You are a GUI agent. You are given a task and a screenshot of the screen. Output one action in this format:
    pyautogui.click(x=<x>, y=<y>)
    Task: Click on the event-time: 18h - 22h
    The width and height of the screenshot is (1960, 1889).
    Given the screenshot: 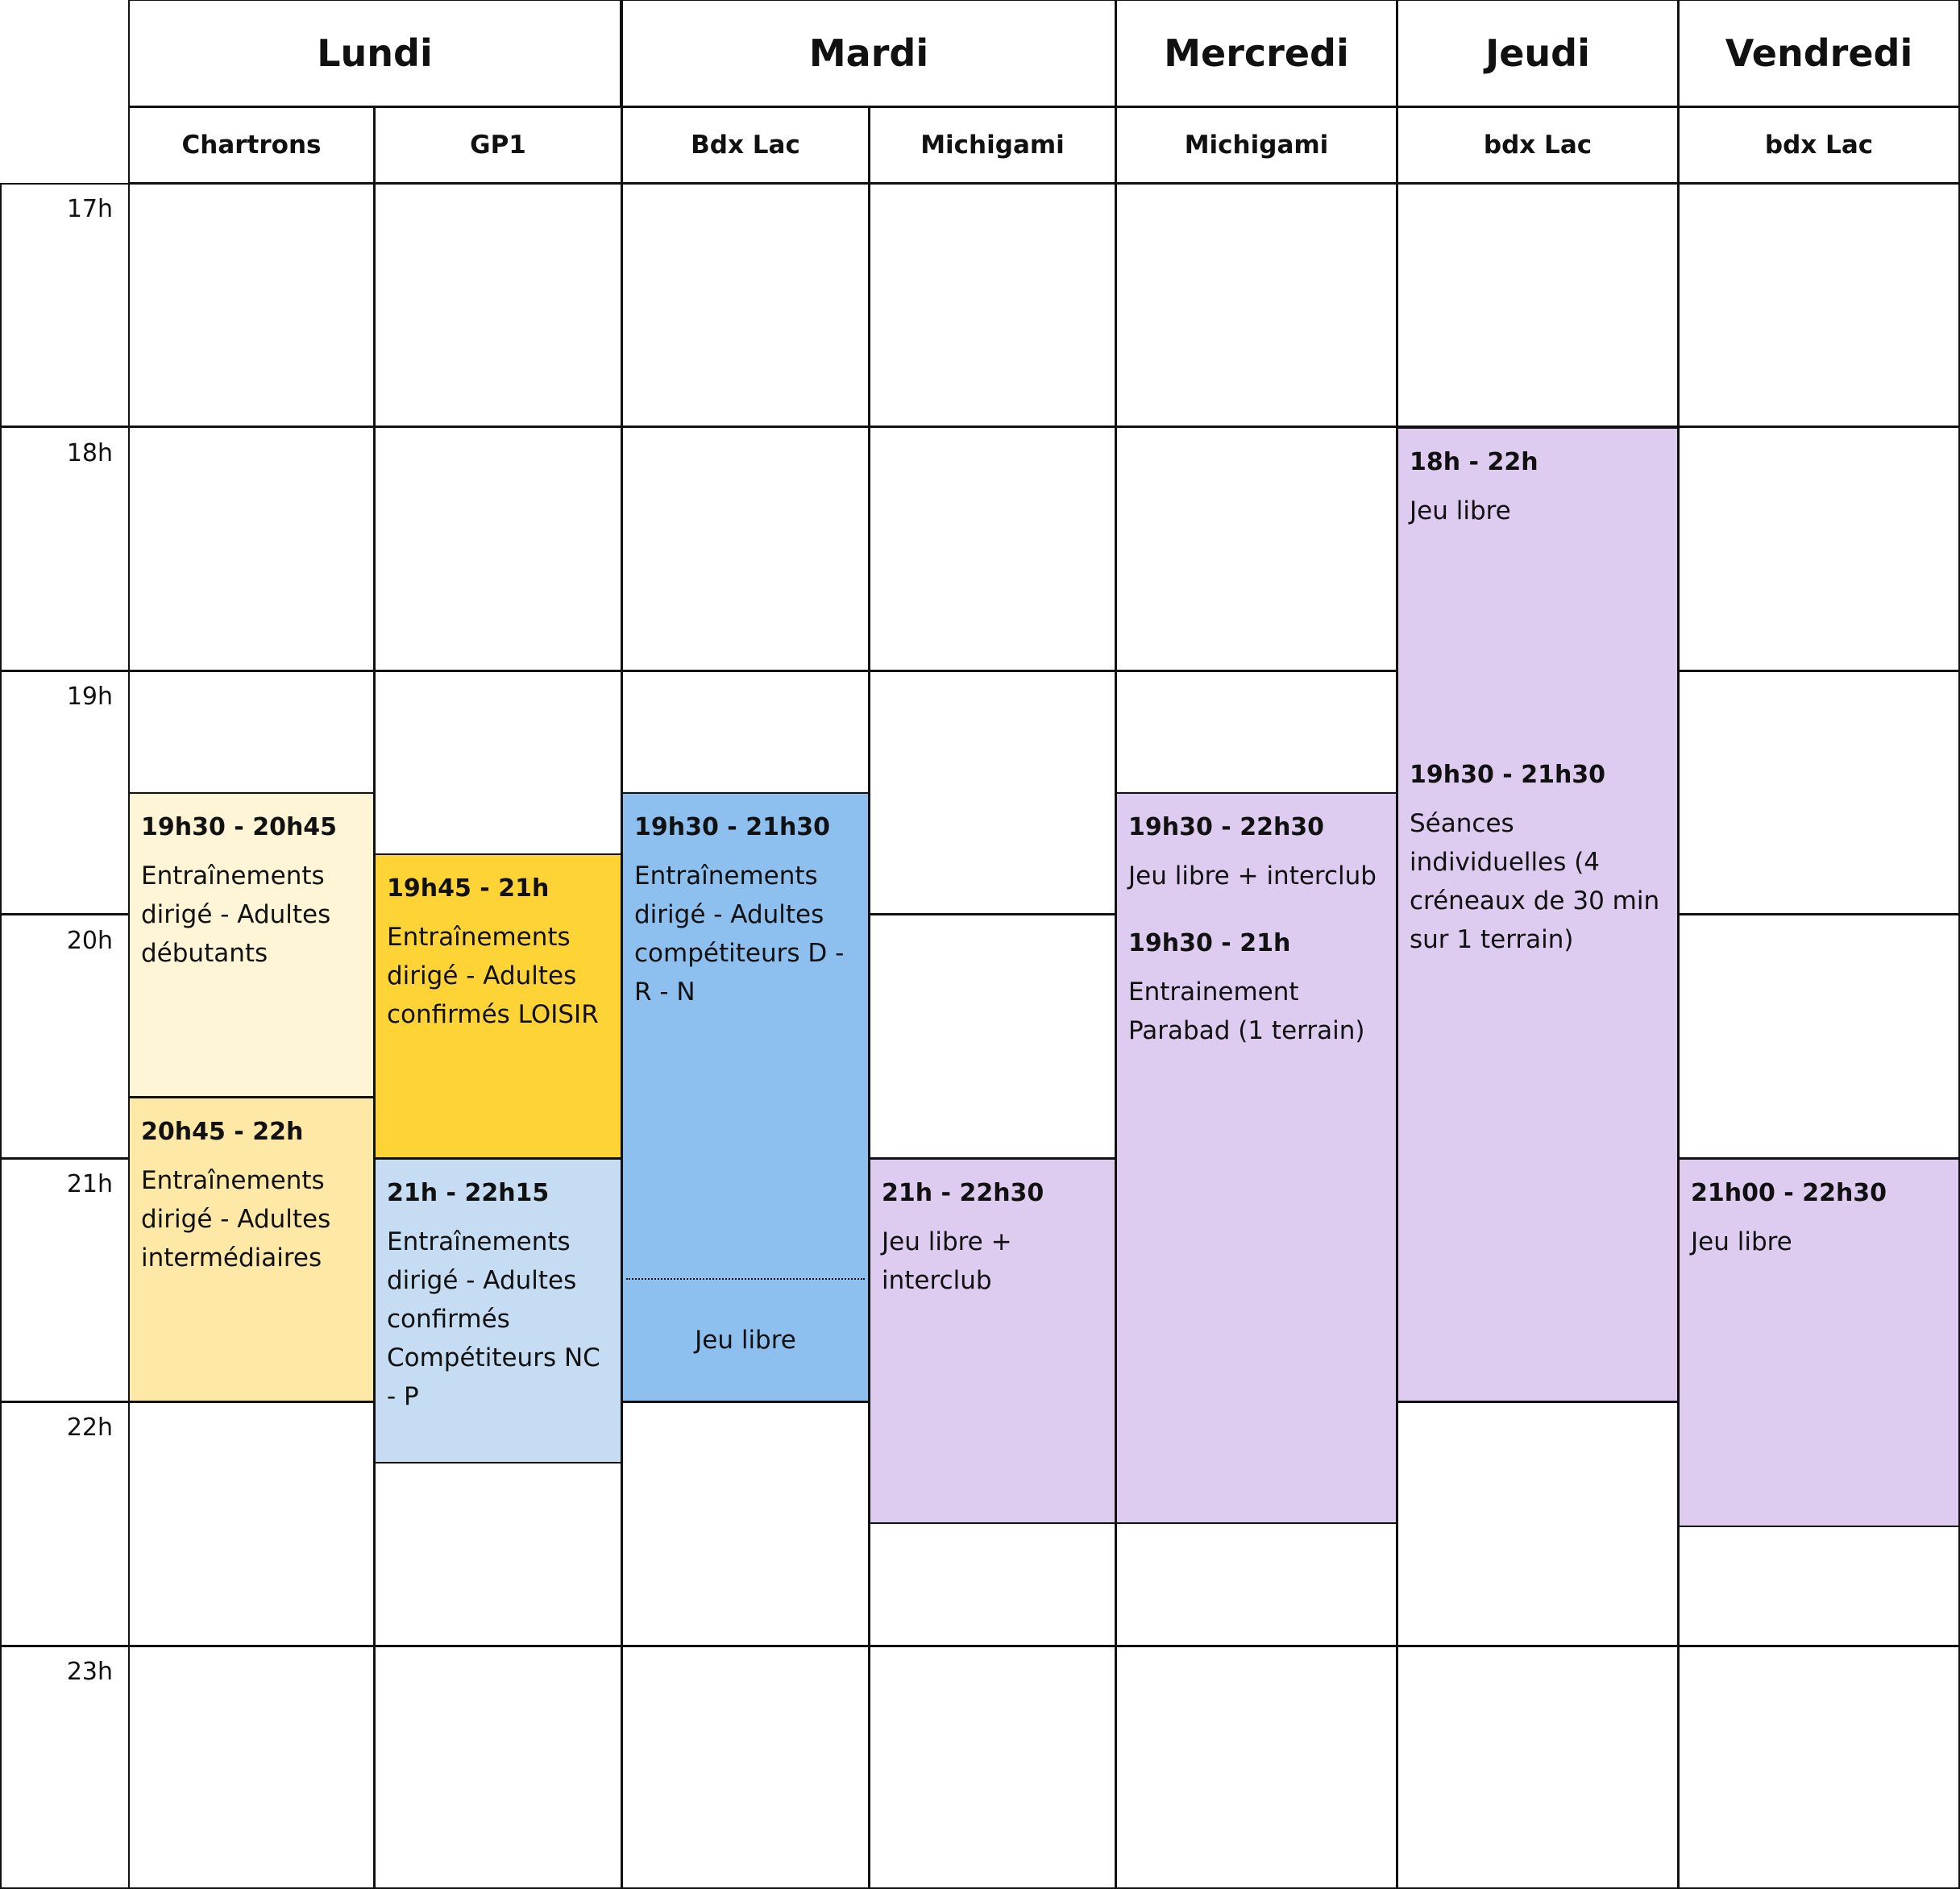 What is the action you would take?
    pyautogui.click(x=1474, y=462)
    